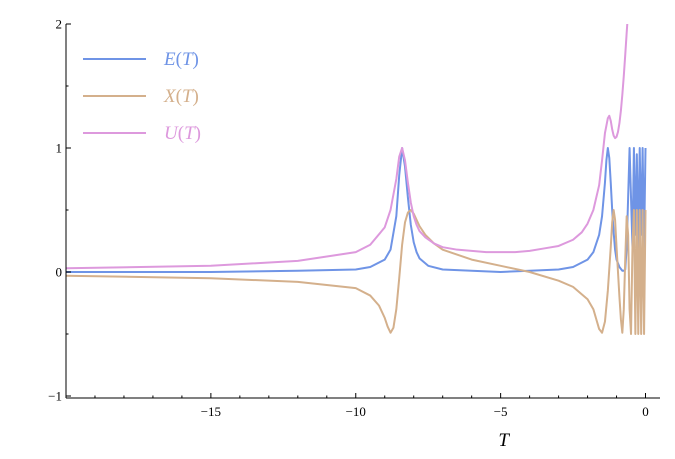 This screenshot has width=675, height=459. Describe the element at coordinates (55, 396) in the screenshot. I see `y-tick-label: −1` at that location.